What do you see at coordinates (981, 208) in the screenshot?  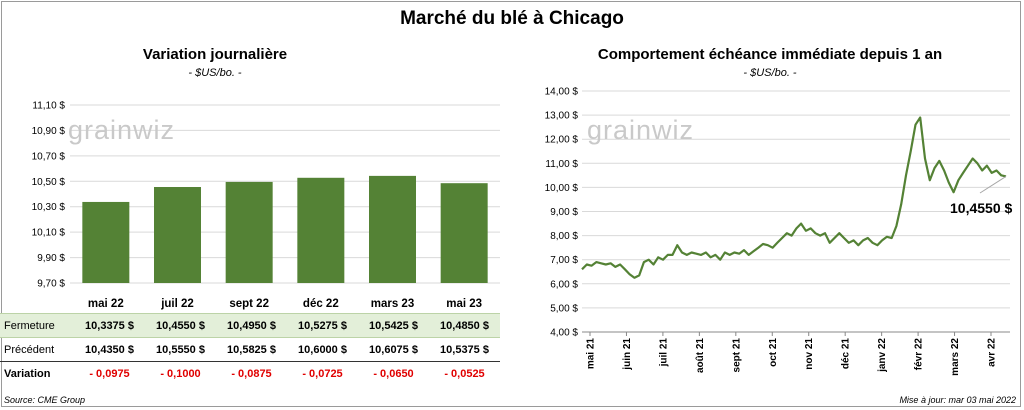 I see `last-price-label: 10,4550 $` at bounding box center [981, 208].